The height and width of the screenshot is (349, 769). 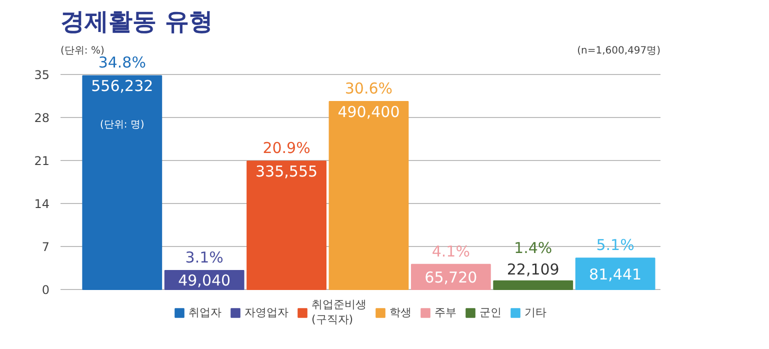 What do you see at coordinates (122, 86) in the screenshot?
I see `annotation: 556,232` at bounding box center [122, 86].